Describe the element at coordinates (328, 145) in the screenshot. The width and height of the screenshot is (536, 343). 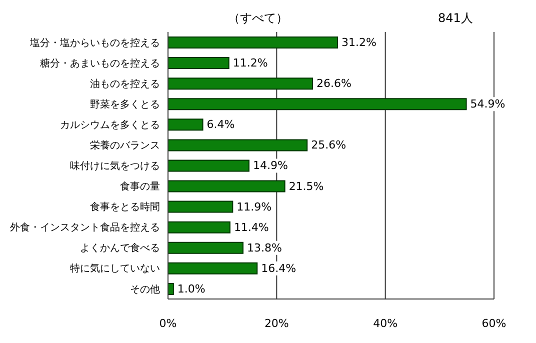
I see `data-label: 25.6%` at that location.